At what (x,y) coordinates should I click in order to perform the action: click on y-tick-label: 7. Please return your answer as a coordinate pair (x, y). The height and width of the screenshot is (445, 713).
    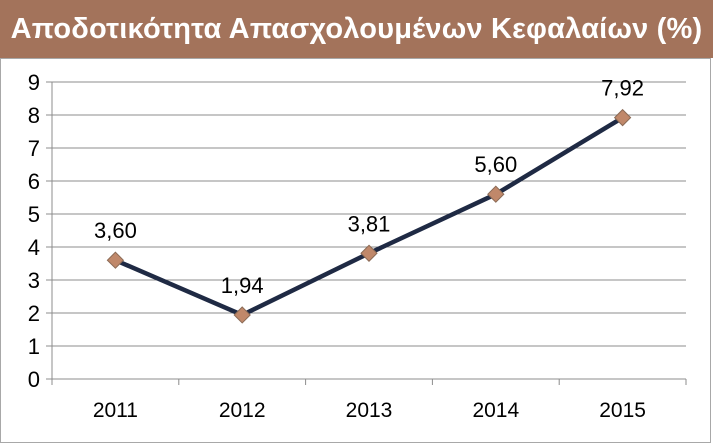
    Looking at the image, I should click on (34, 148).